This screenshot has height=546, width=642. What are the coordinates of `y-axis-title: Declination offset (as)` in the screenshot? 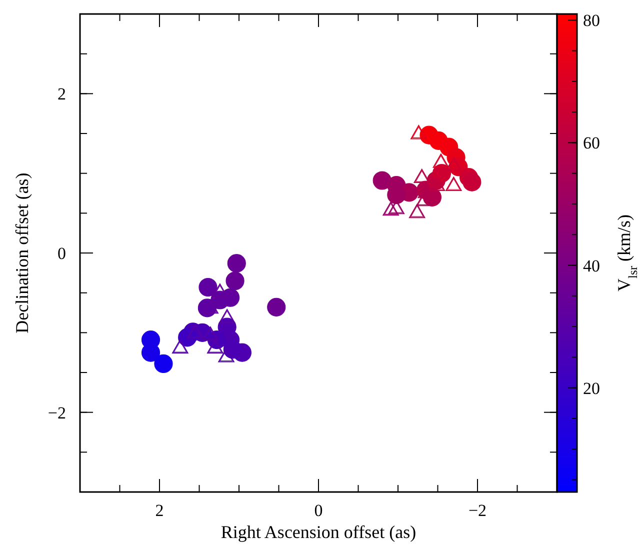 It's located at (22, 253).